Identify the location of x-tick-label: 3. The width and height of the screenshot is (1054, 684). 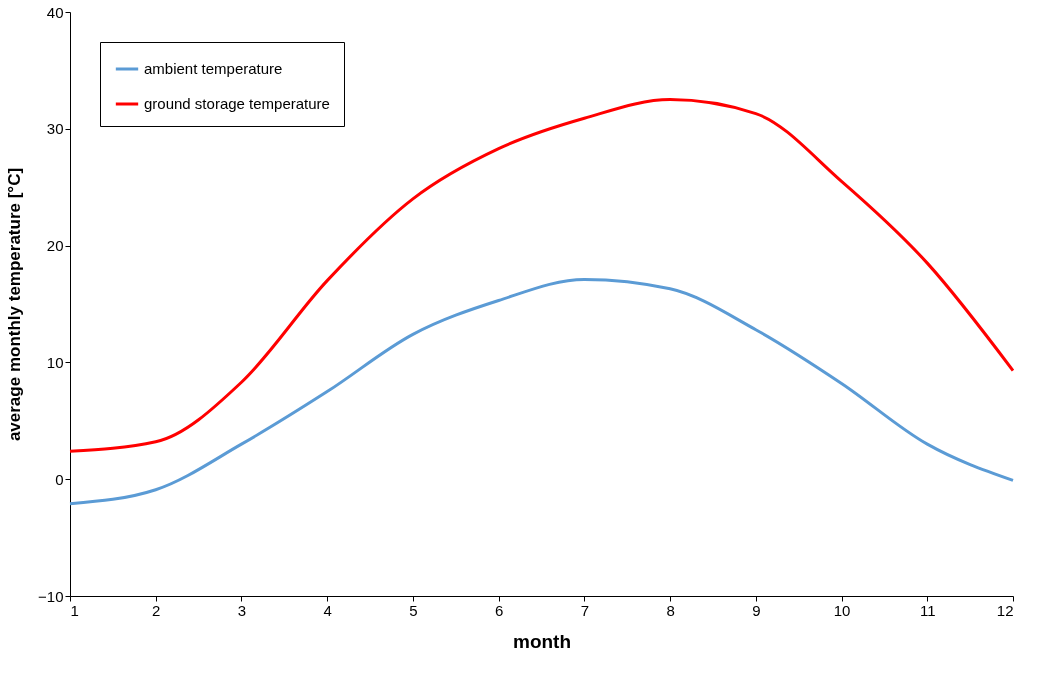
(242, 610).